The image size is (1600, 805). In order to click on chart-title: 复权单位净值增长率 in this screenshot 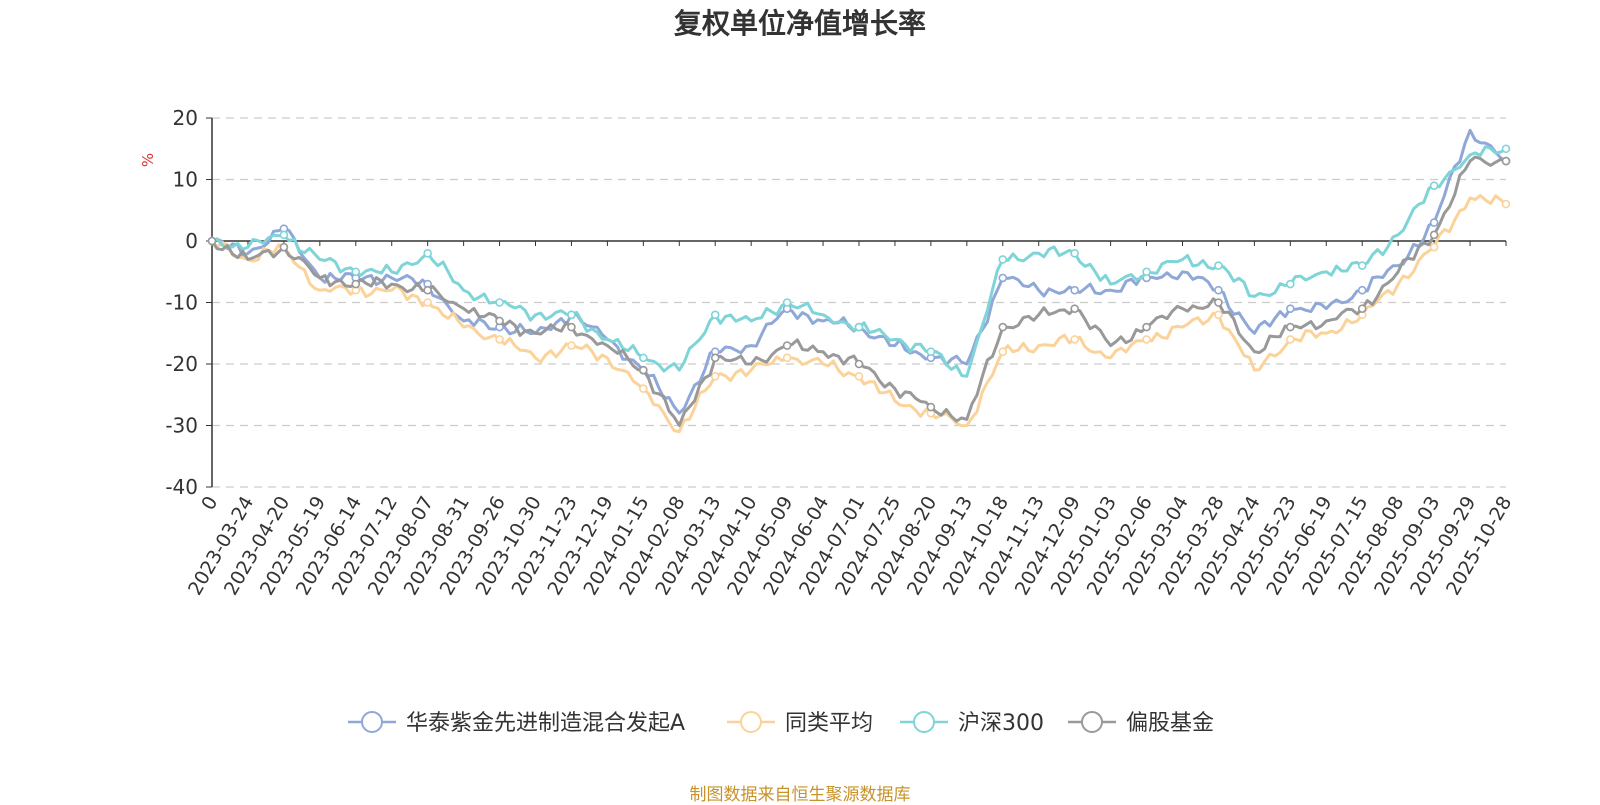, I will do `click(799, 23)`.